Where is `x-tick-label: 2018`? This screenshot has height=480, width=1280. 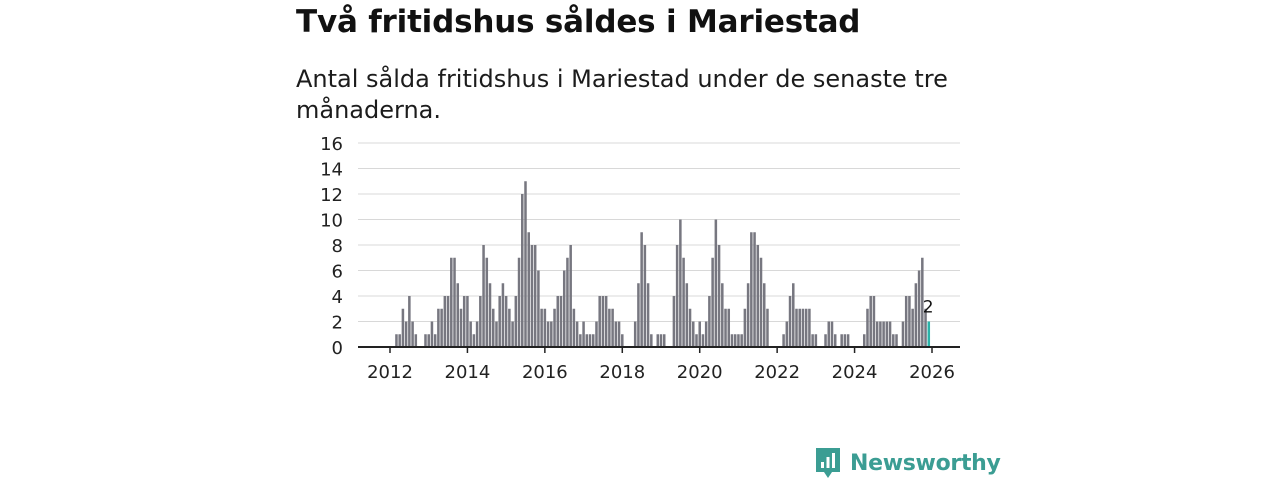
x-tick-label: 2018 is located at coordinates (622, 372).